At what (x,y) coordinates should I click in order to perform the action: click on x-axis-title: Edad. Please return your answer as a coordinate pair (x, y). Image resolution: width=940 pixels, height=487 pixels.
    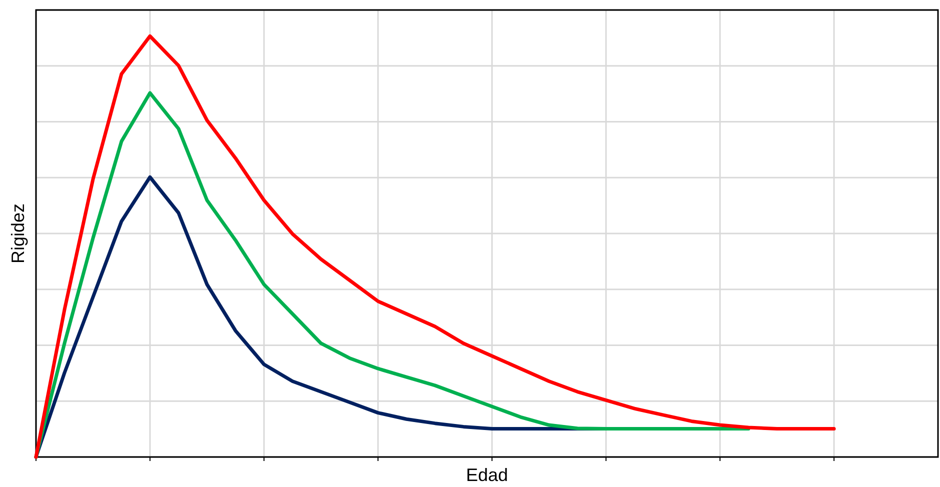
    Looking at the image, I should click on (487, 475).